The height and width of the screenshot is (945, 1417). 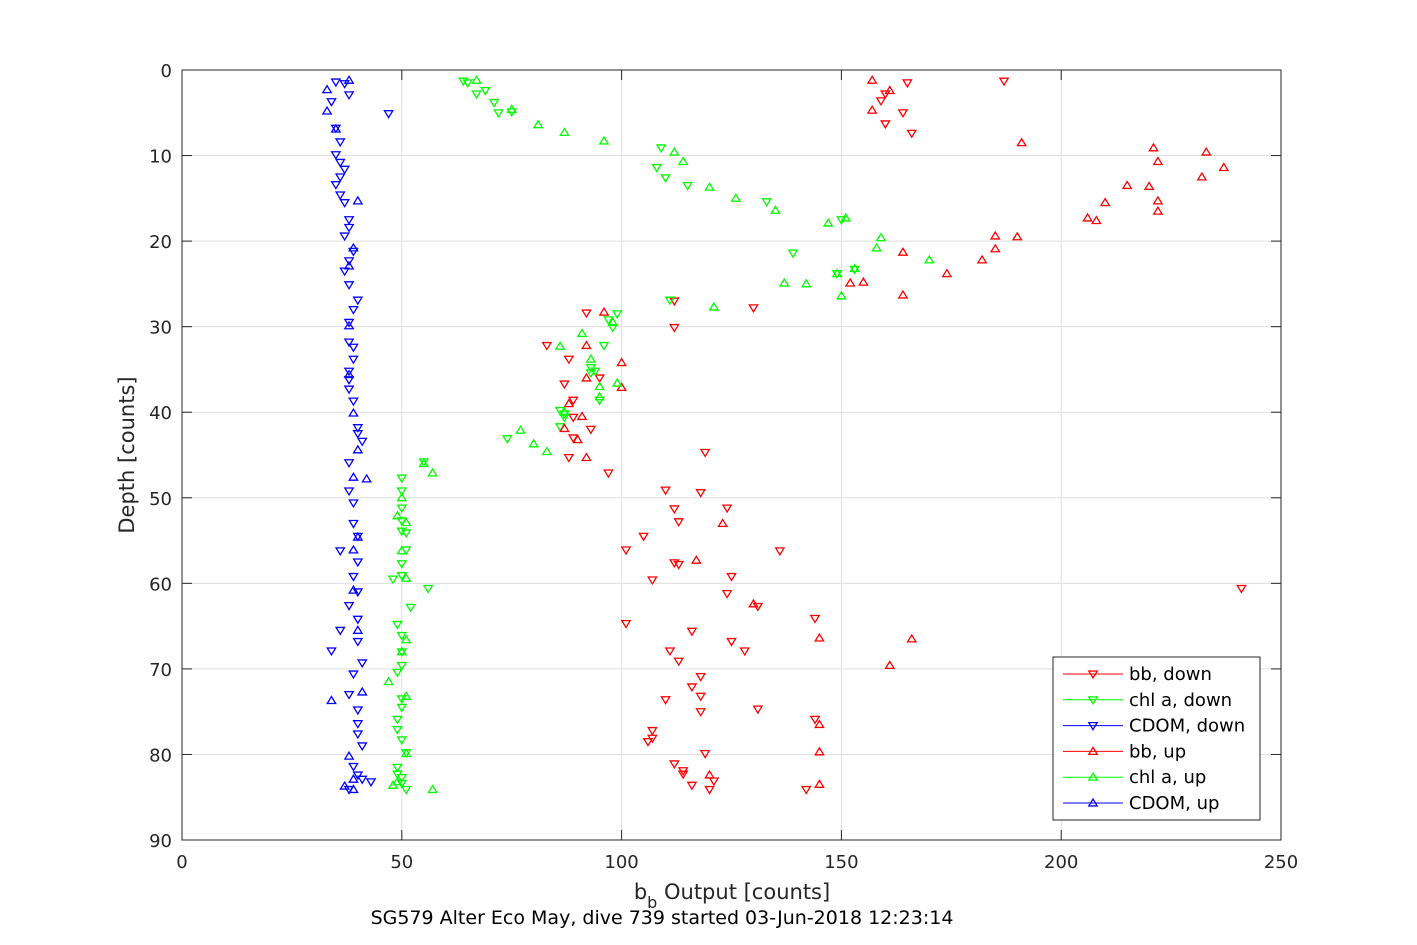 What do you see at coordinates (652, 902) in the screenshot?
I see `x-axis-label-subscript: b` at bounding box center [652, 902].